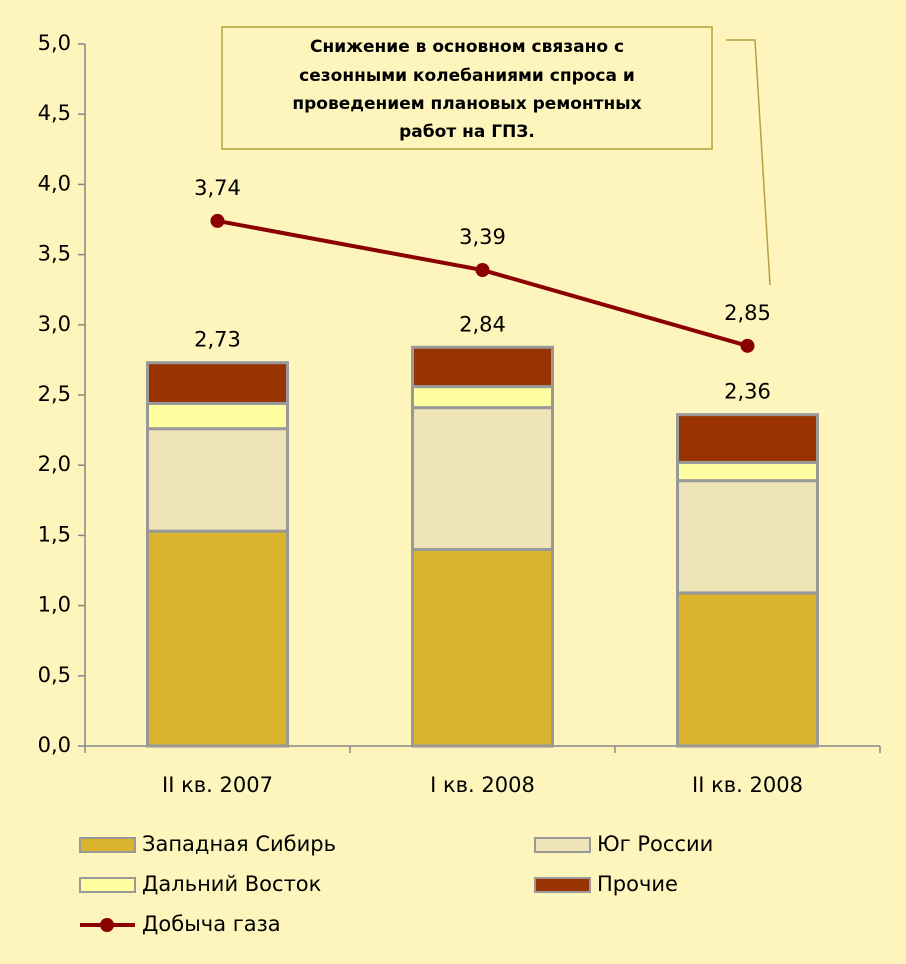 The width and height of the screenshot is (906, 964). What do you see at coordinates (217, 340) in the screenshot?
I see `total-label: 2,73` at bounding box center [217, 340].